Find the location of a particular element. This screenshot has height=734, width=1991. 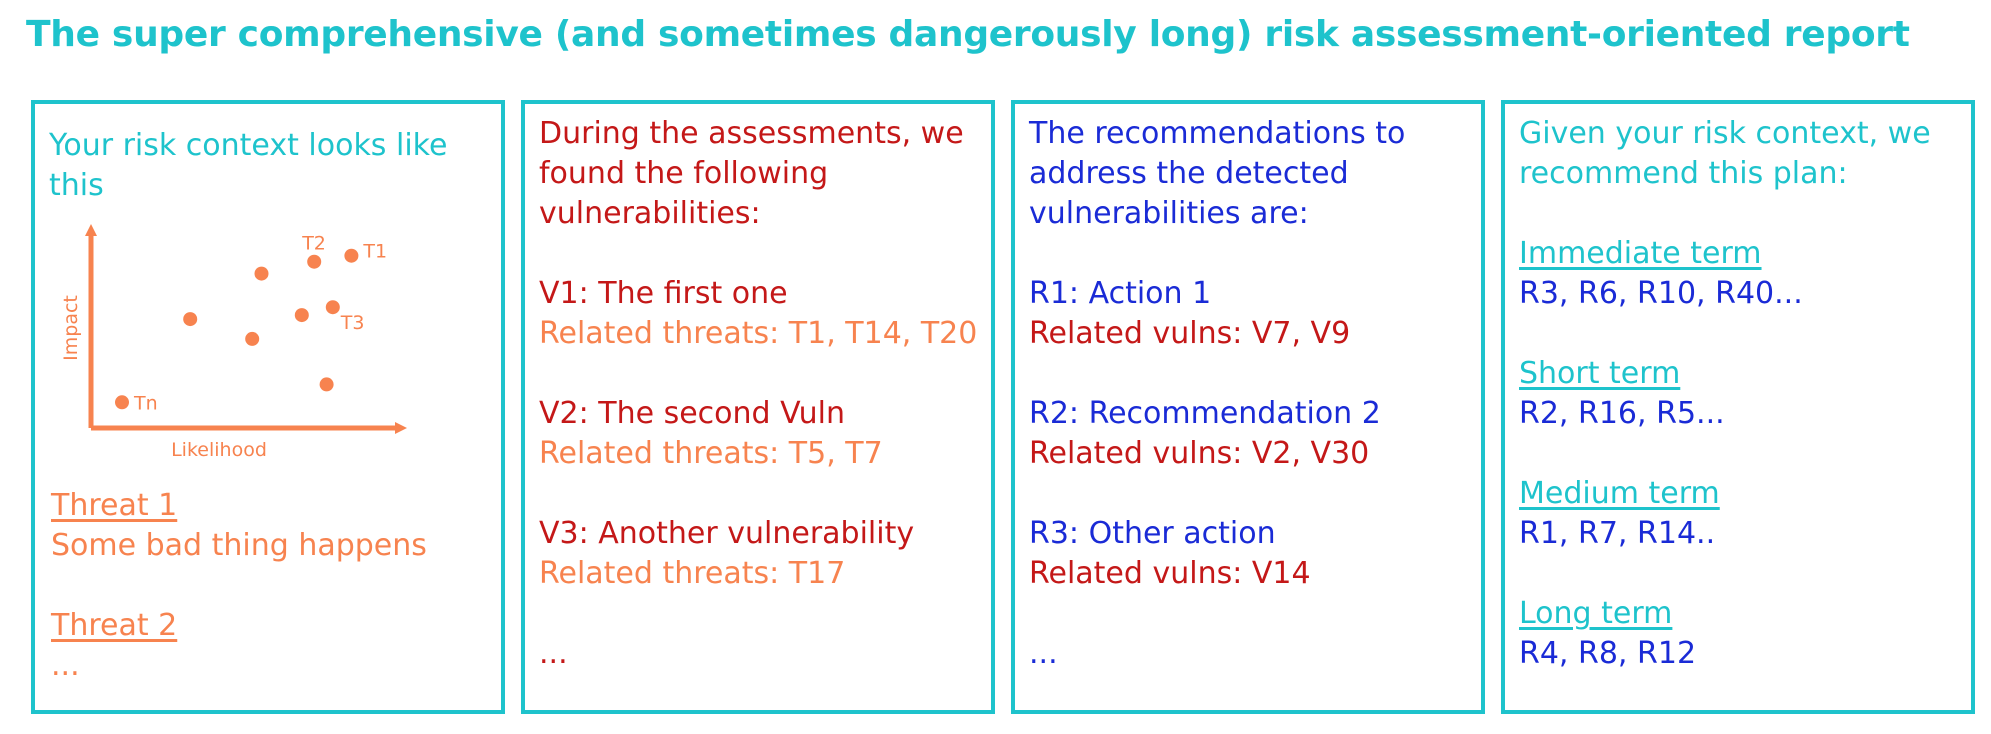

vuln-3-related-threats: Related threats: T17 is located at coordinates (692, 573).